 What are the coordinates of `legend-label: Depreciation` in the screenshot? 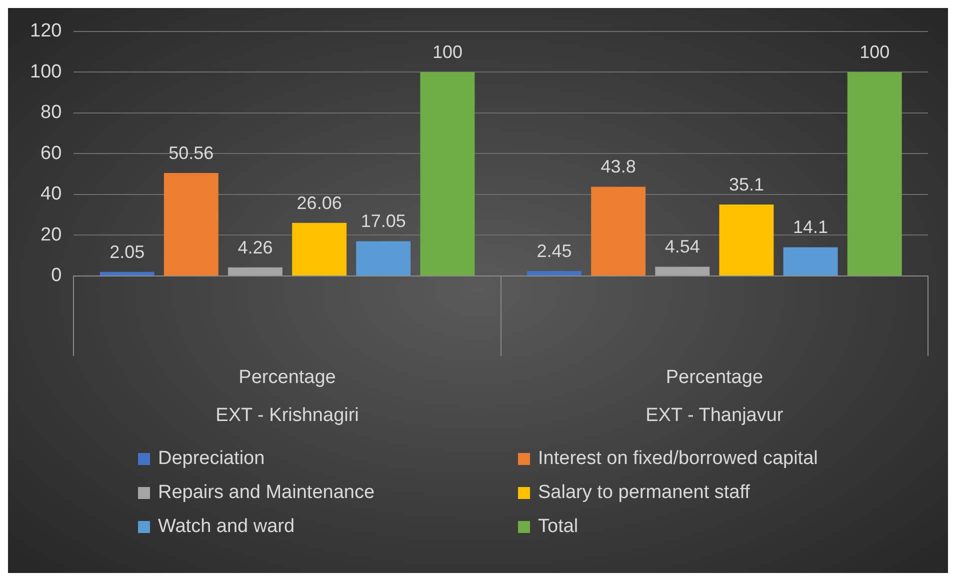 It's located at (211, 459).